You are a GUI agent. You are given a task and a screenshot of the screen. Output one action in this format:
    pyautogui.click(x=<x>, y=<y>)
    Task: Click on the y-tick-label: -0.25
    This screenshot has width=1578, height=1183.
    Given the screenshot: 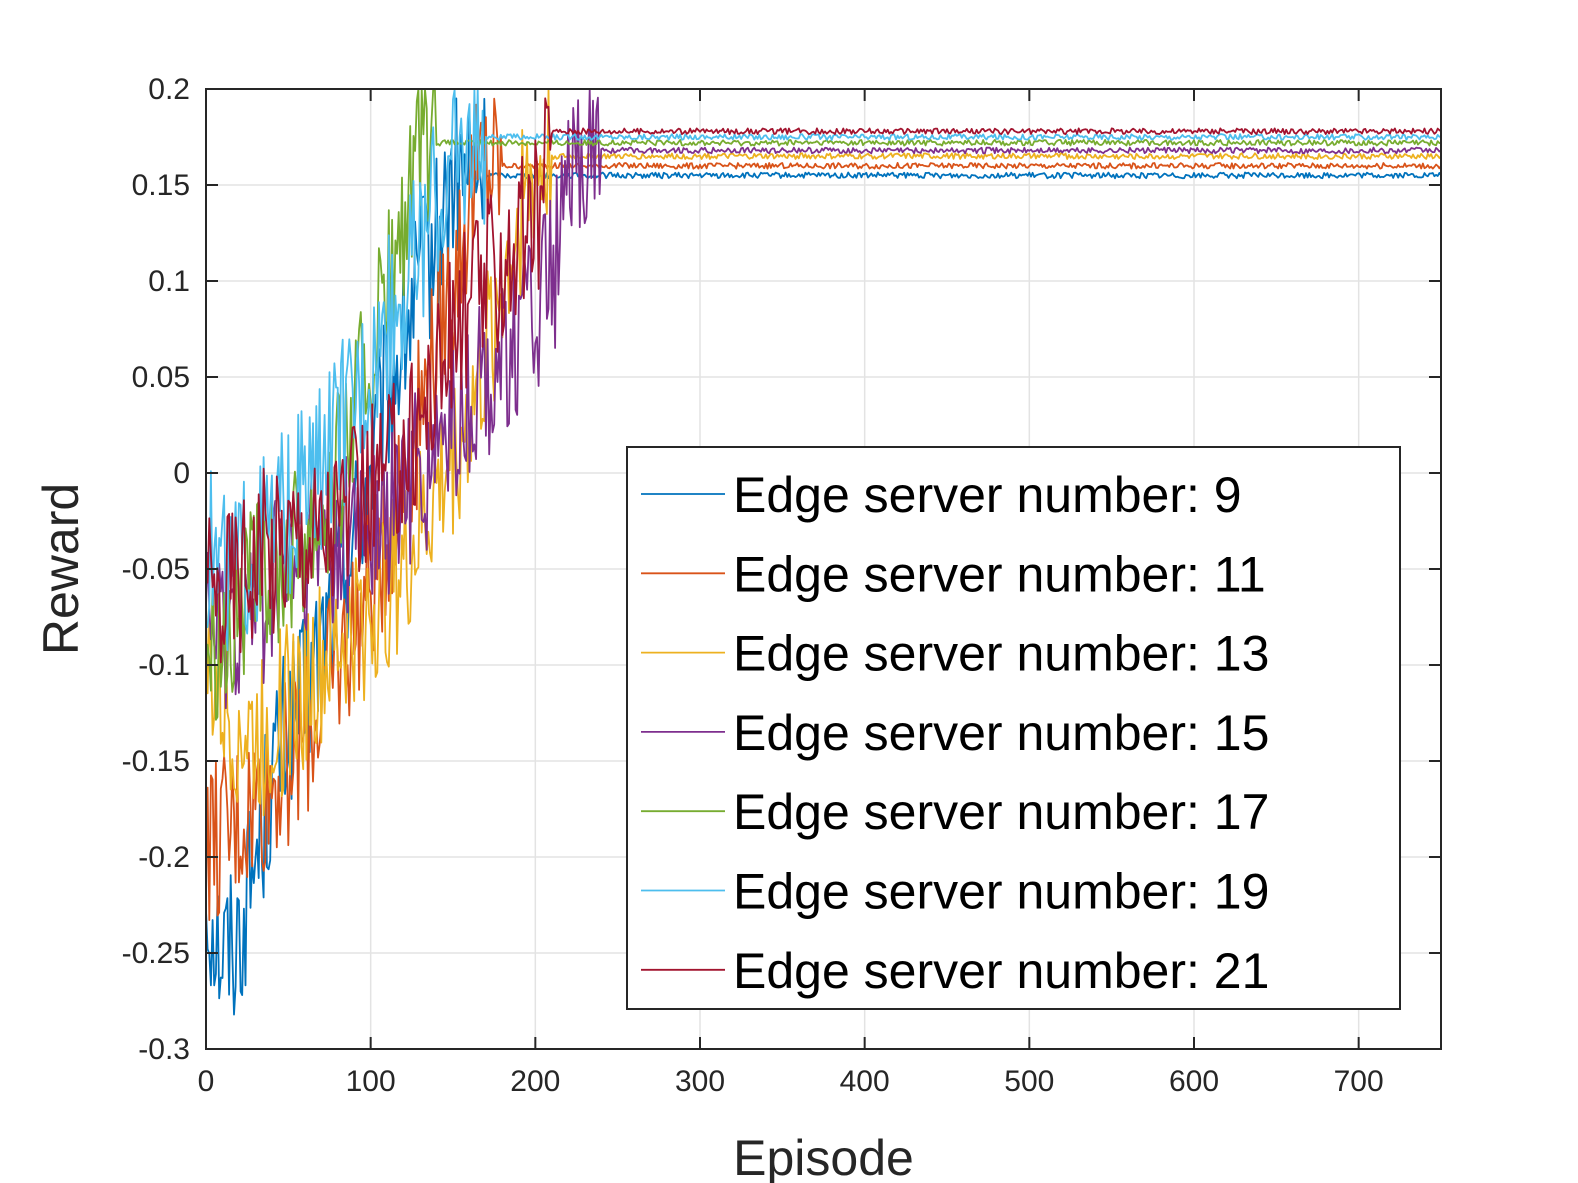 What is the action you would take?
    pyautogui.click(x=156, y=953)
    